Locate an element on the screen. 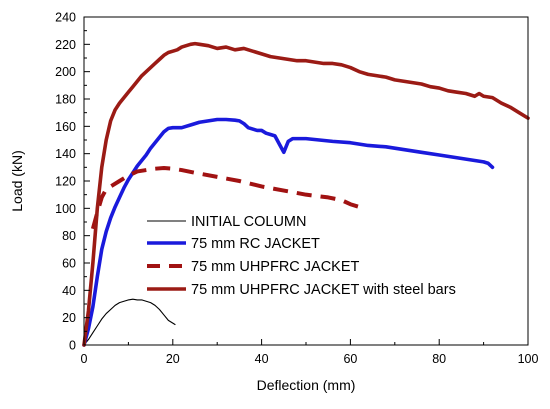 The image size is (550, 409). x-axis-title: Deflection (mm) is located at coordinates (306, 385).